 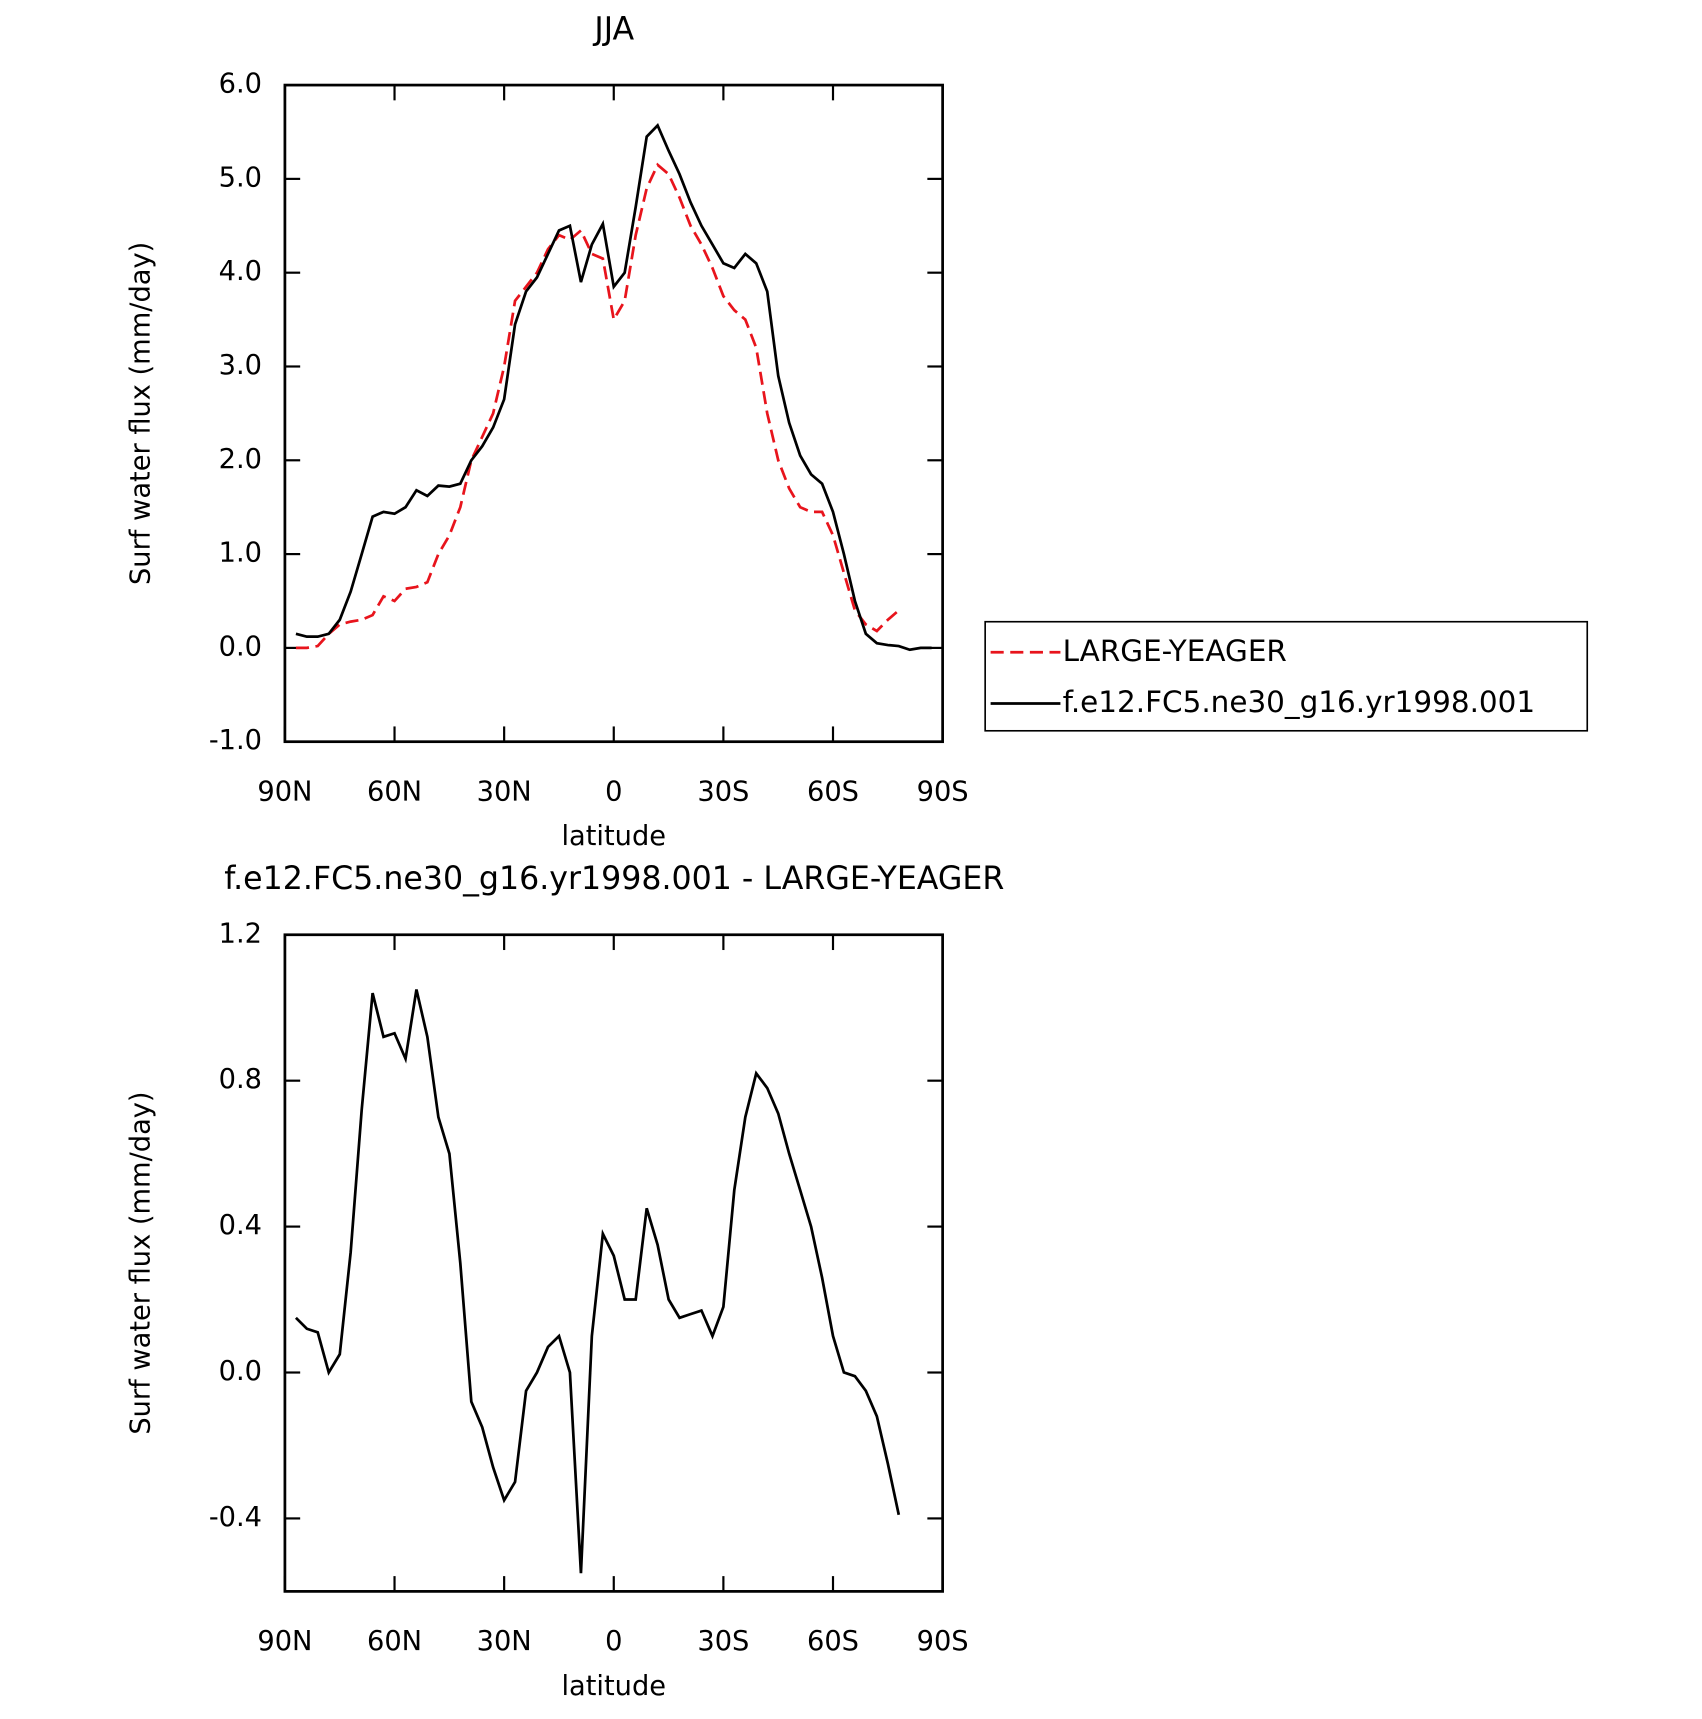 I want to click on y-tick-label: 1.2, so click(x=240, y=933).